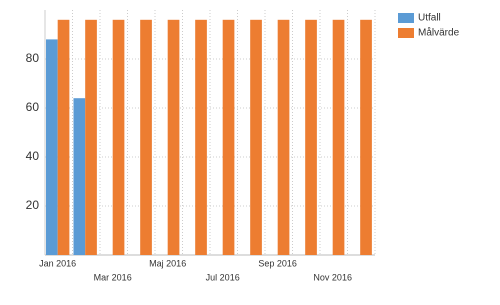 The width and height of the screenshot is (500, 305). I want to click on y-tick-label: 40, so click(33, 156).